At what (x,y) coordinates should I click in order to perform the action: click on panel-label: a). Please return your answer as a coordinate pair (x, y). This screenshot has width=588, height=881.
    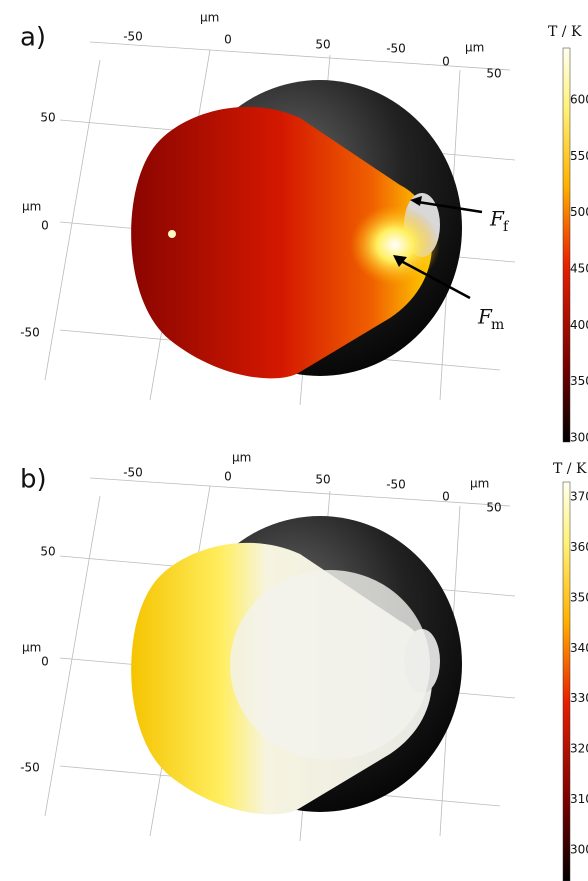
    Looking at the image, I should click on (33, 38).